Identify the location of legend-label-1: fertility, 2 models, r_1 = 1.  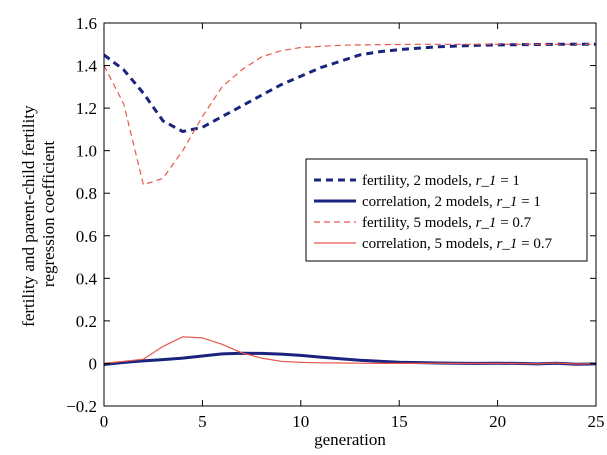
(441, 181).